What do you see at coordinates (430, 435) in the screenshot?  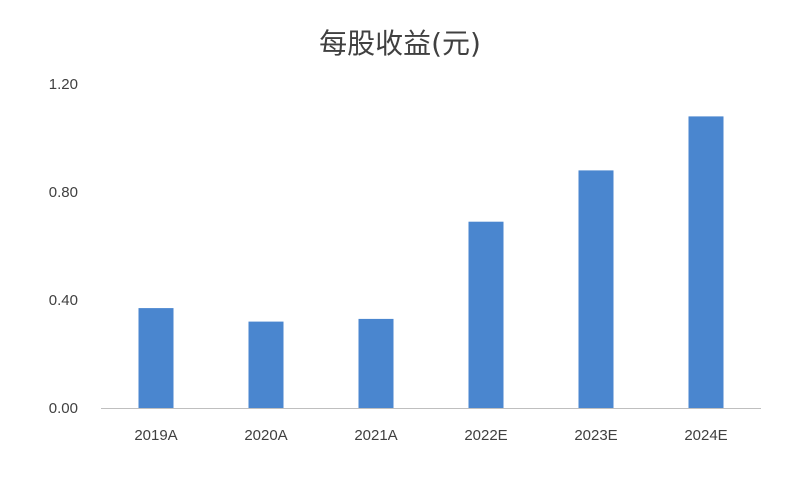 I see `x-axis-ticks: 2019A 2020A 2021A 2022E 2023E 2024E` at bounding box center [430, 435].